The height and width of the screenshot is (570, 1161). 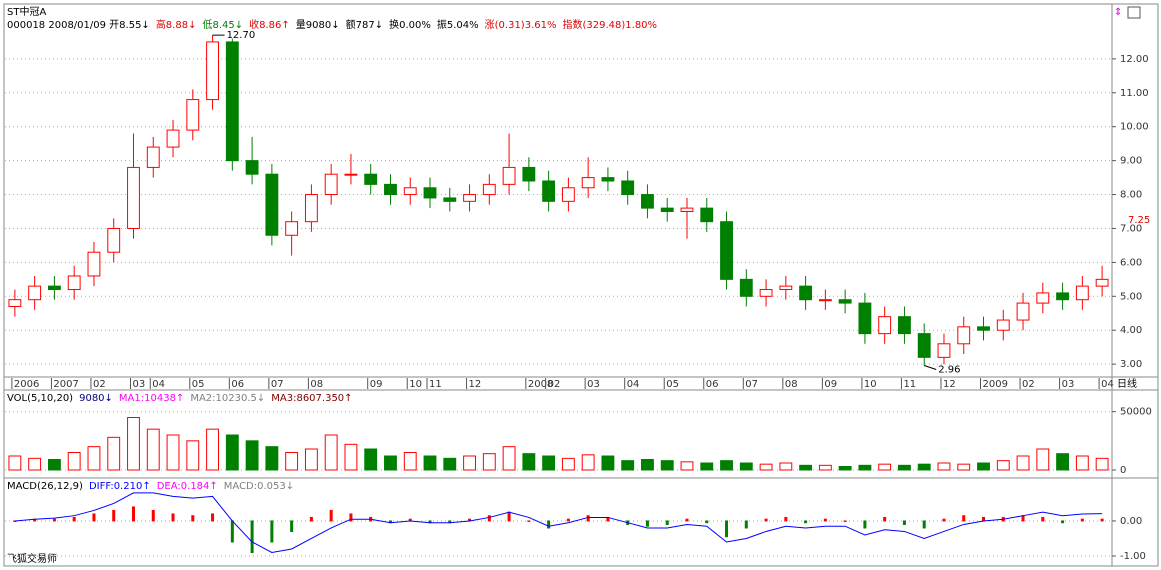 What do you see at coordinates (259, 486) in the screenshot?
I see `legend-item: MACD:0.053↓` at bounding box center [259, 486].